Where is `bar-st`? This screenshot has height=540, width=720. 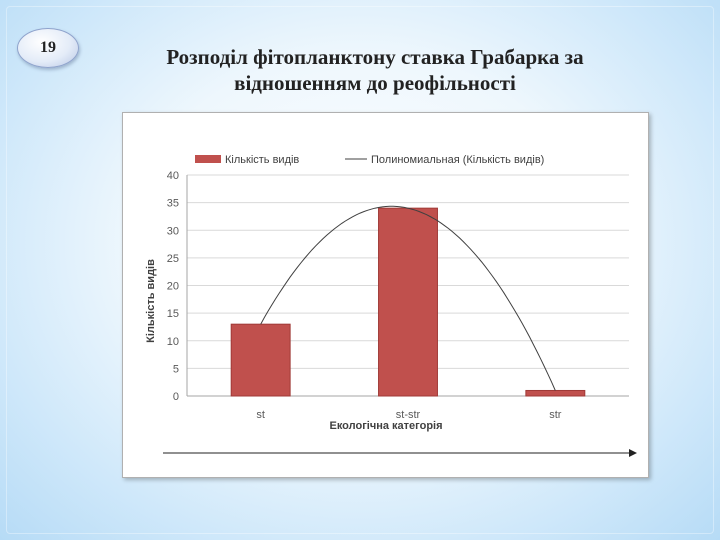 bar-st is located at coordinates (260, 360).